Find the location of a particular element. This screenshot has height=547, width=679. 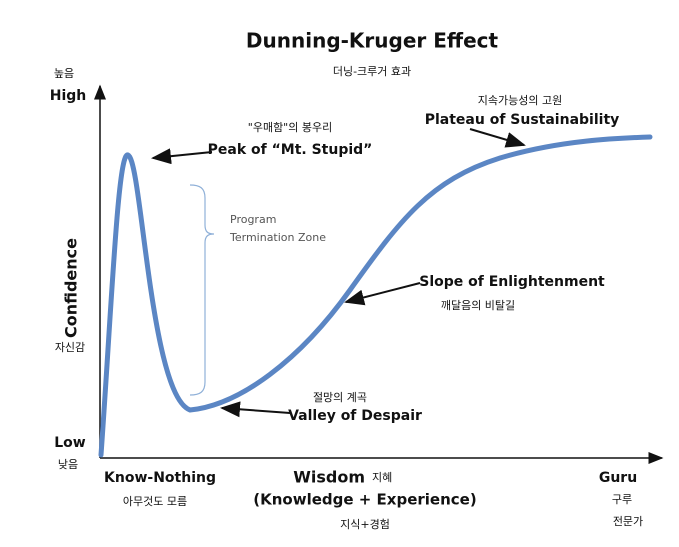

slope-en: Slope of Enlightenment is located at coordinates (512, 282).